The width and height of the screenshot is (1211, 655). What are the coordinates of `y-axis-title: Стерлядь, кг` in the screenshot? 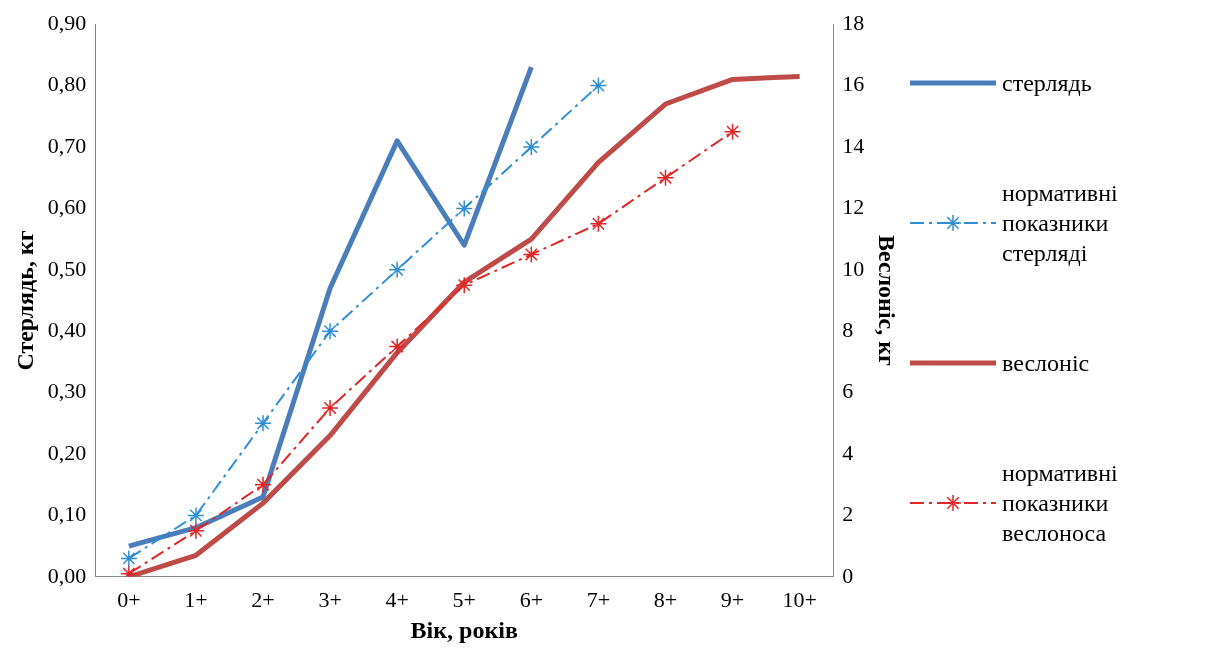 It's located at (24, 300).